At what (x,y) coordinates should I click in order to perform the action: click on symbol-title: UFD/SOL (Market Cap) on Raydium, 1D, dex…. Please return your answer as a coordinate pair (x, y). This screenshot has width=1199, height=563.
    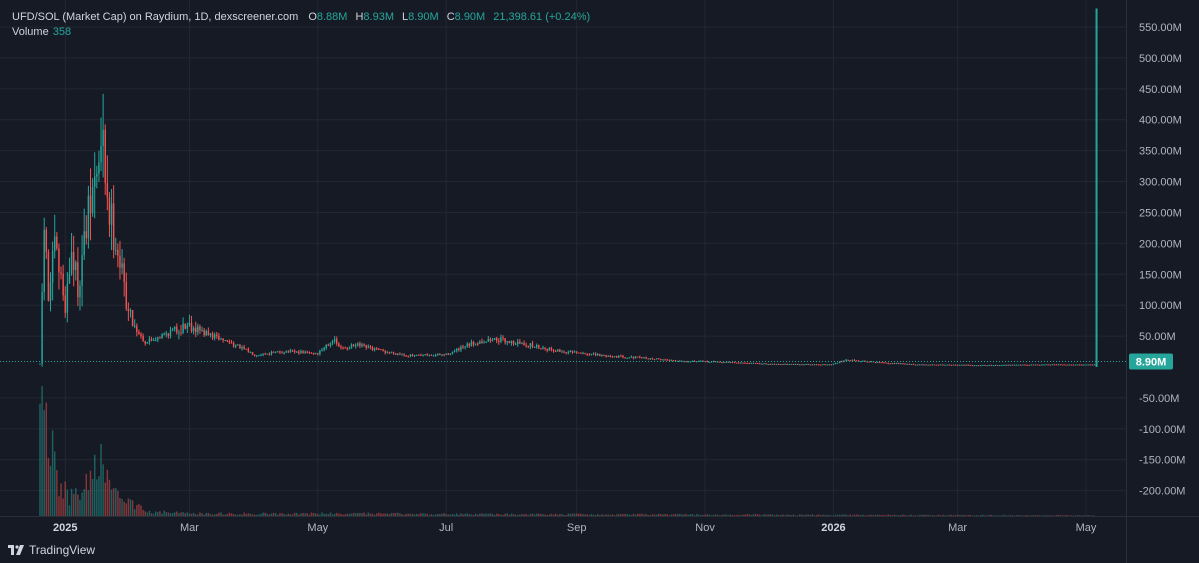
    Looking at the image, I should click on (155, 17).